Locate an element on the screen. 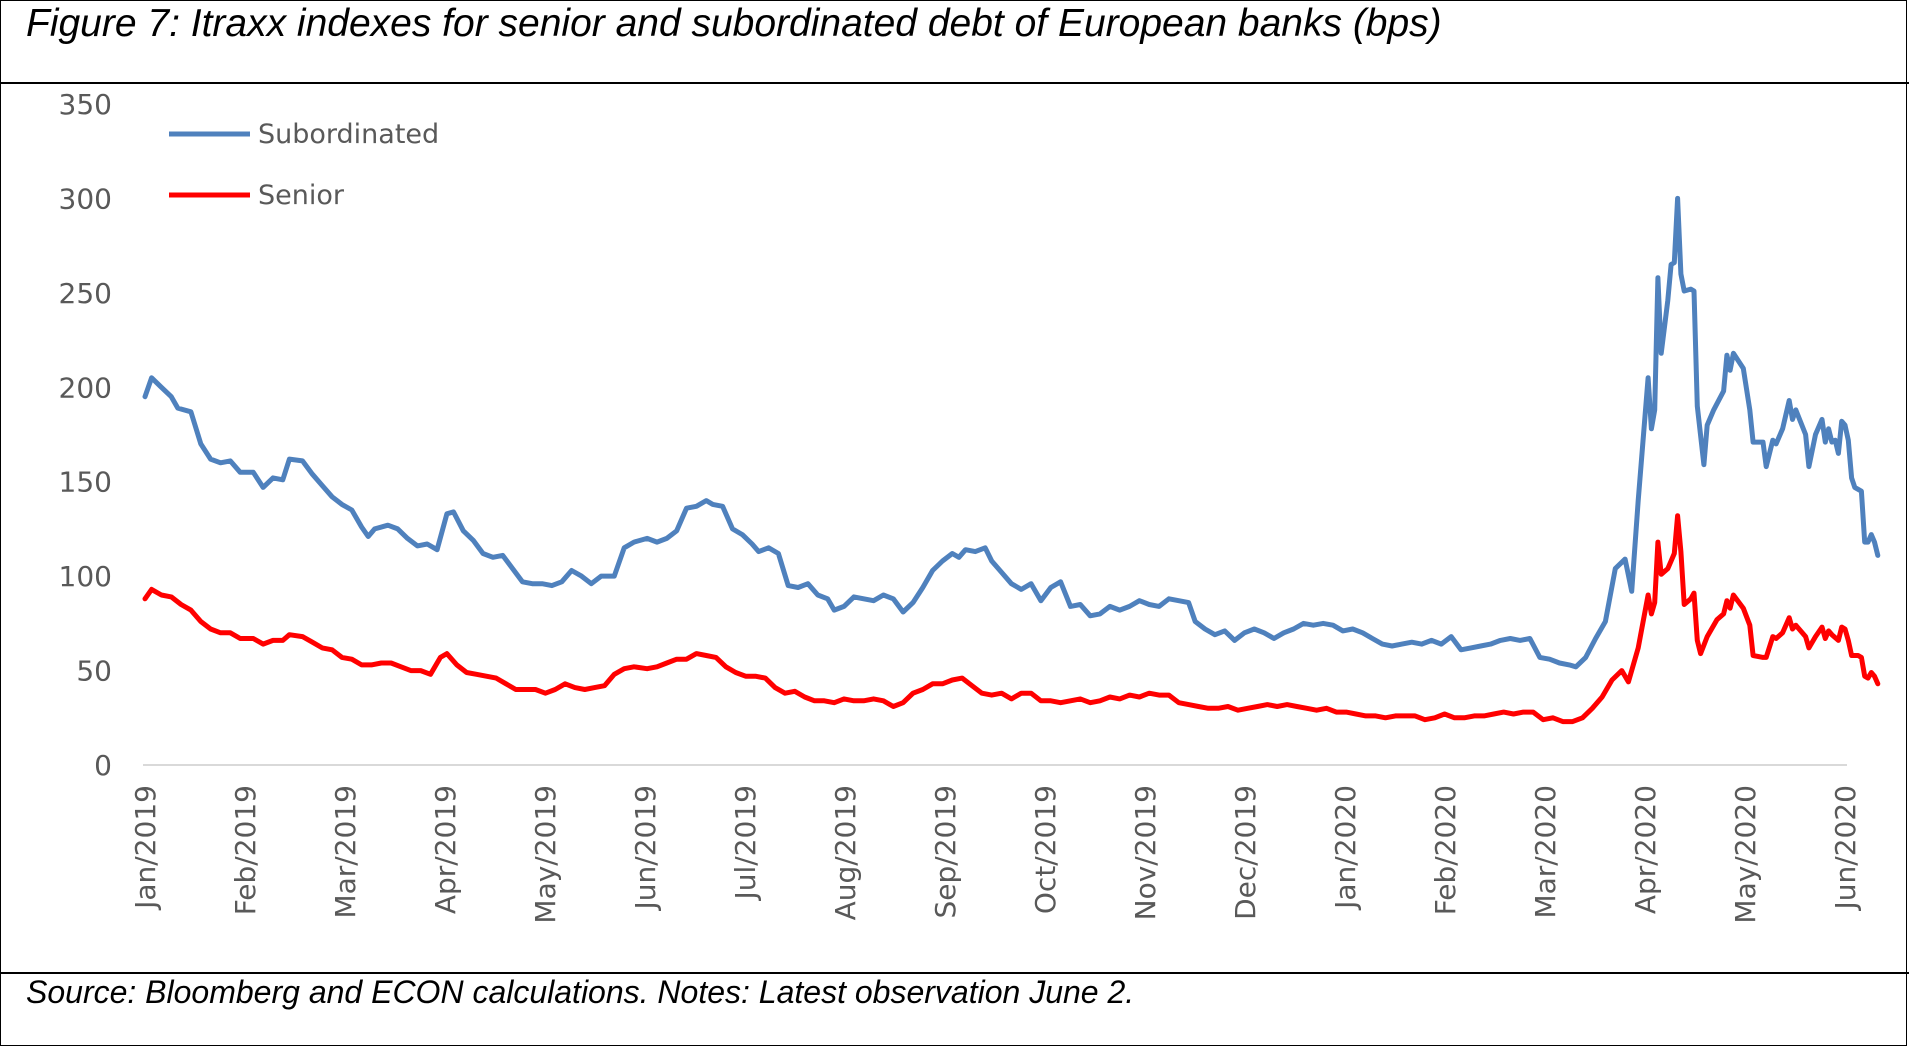 This screenshot has height=1048, width=1909. y-tick-label: 150 is located at coordinates (85, 482).